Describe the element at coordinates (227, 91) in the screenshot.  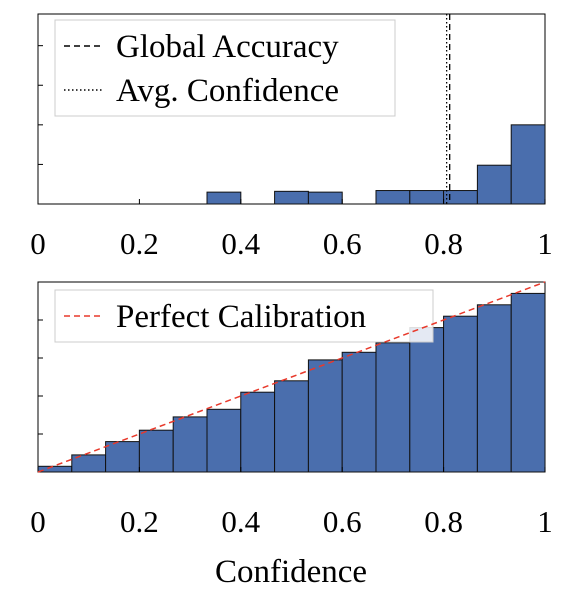
I see `legend-label-avg-confidence: Avg. Confidence` at that location.